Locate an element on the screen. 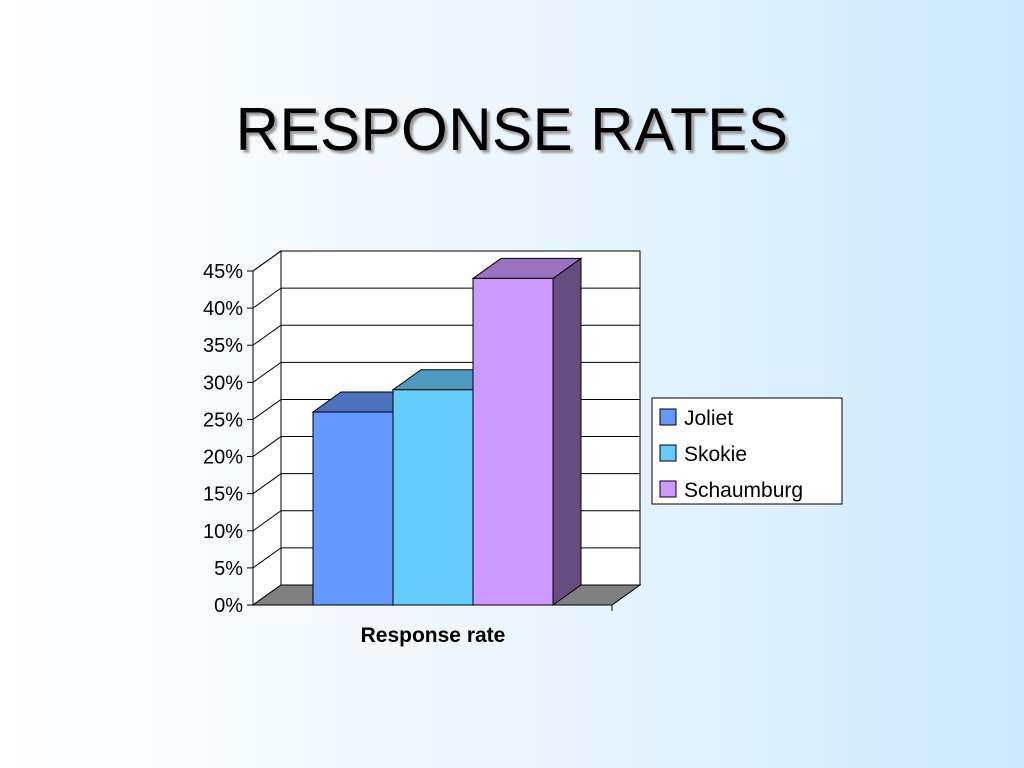 Image resolution: width=1024 pixels, height=768 pixels. legend-swatch-schaumburg is located at coordinates (668, 489).